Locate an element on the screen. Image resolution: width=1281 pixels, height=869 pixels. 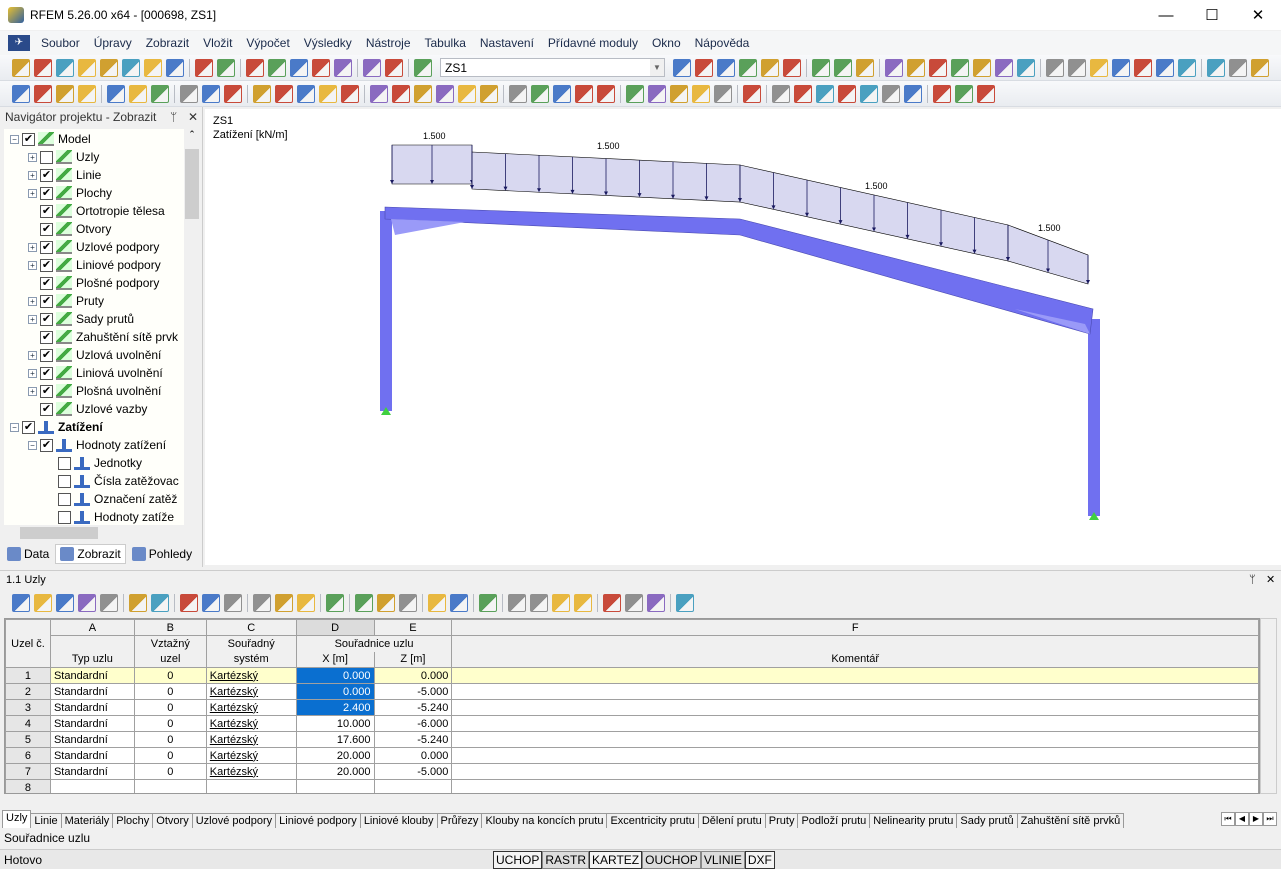
print-report-icon is located at coordinates (131, 67).